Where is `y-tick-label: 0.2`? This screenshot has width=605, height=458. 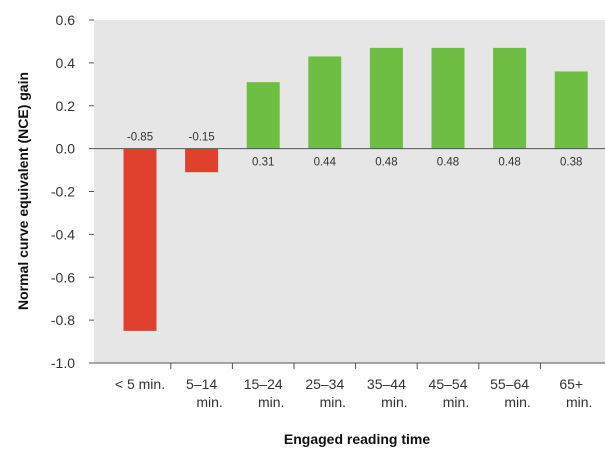 y-tick-label: 0.2 is located at coordinates (66, 106).